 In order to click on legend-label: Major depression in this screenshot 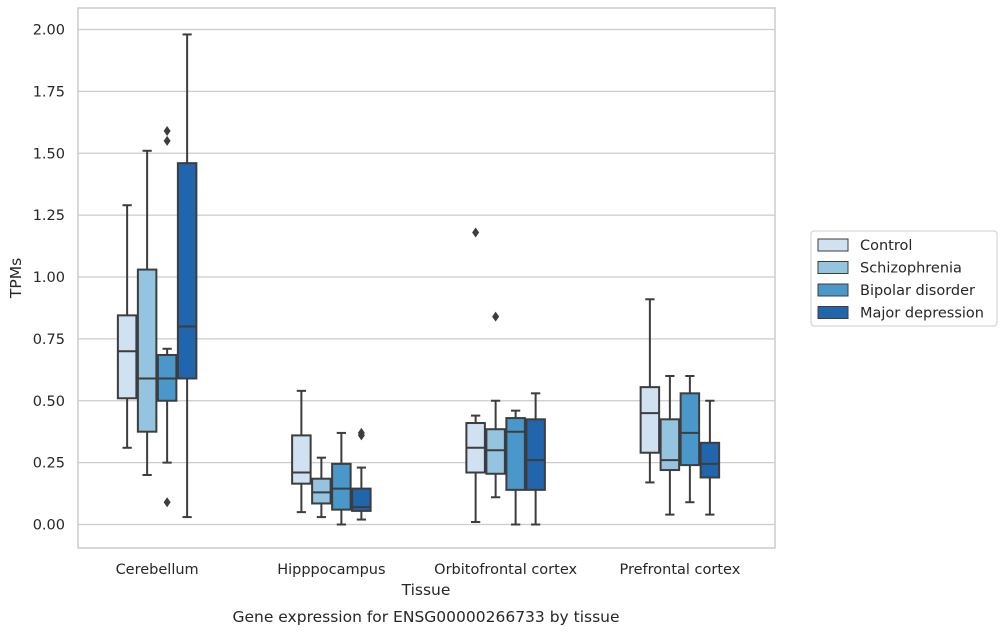, I will do `click(922, 314)`.